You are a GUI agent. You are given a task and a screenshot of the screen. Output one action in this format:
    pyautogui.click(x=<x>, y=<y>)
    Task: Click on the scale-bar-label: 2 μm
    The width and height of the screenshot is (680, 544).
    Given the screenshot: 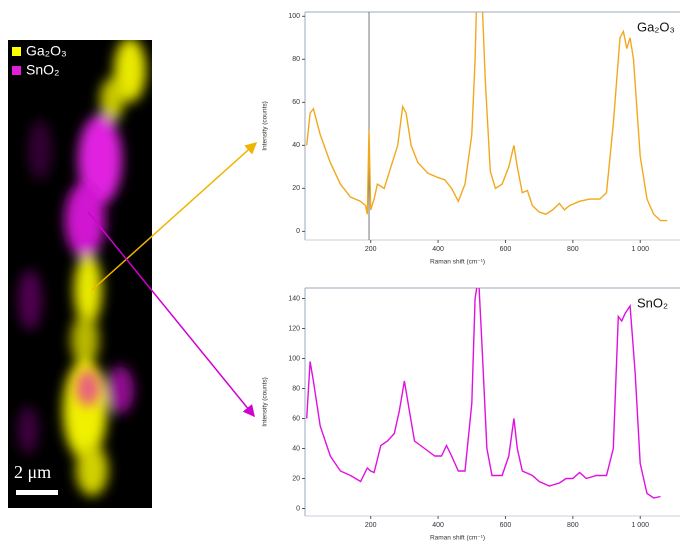 What is the action you would take?
    pyautogui.click(x=32, y=472)
    